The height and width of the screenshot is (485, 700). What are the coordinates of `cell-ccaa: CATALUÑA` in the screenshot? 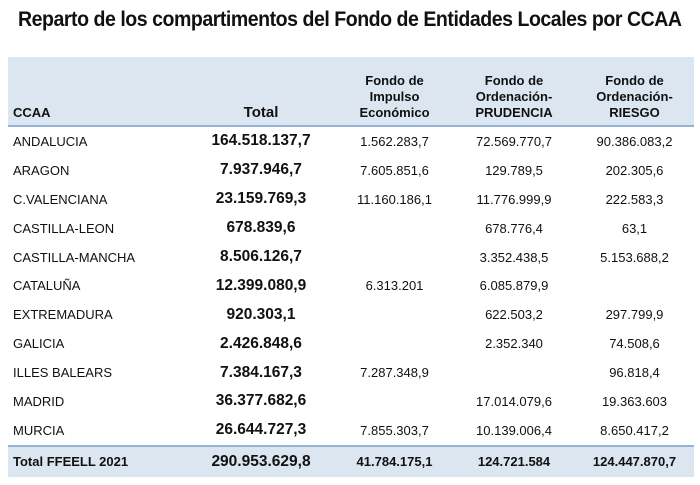 It's located at (47, 286).